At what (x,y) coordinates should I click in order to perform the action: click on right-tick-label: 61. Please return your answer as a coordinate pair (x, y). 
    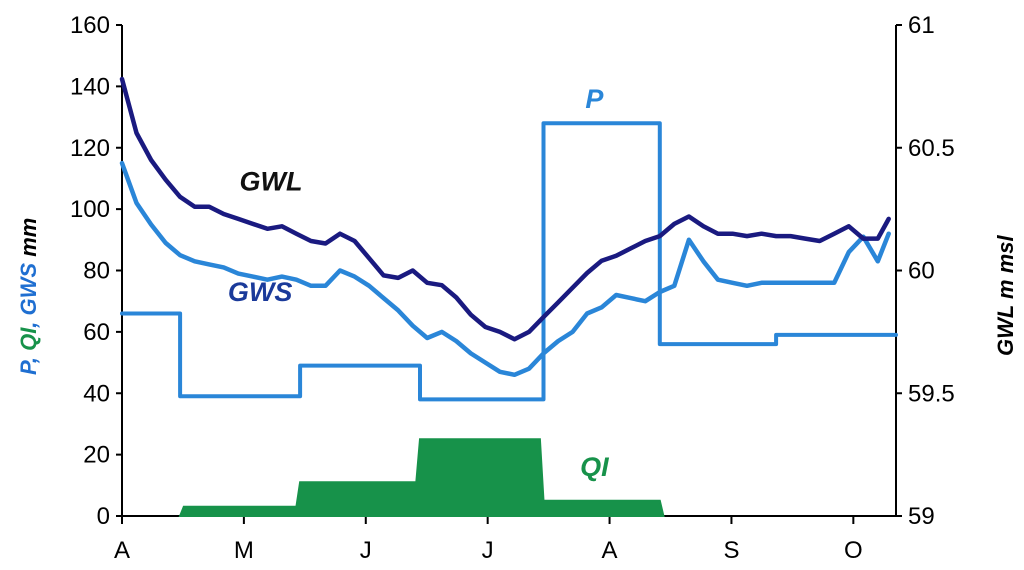
    Looking at the image, I should click on (921, 25).